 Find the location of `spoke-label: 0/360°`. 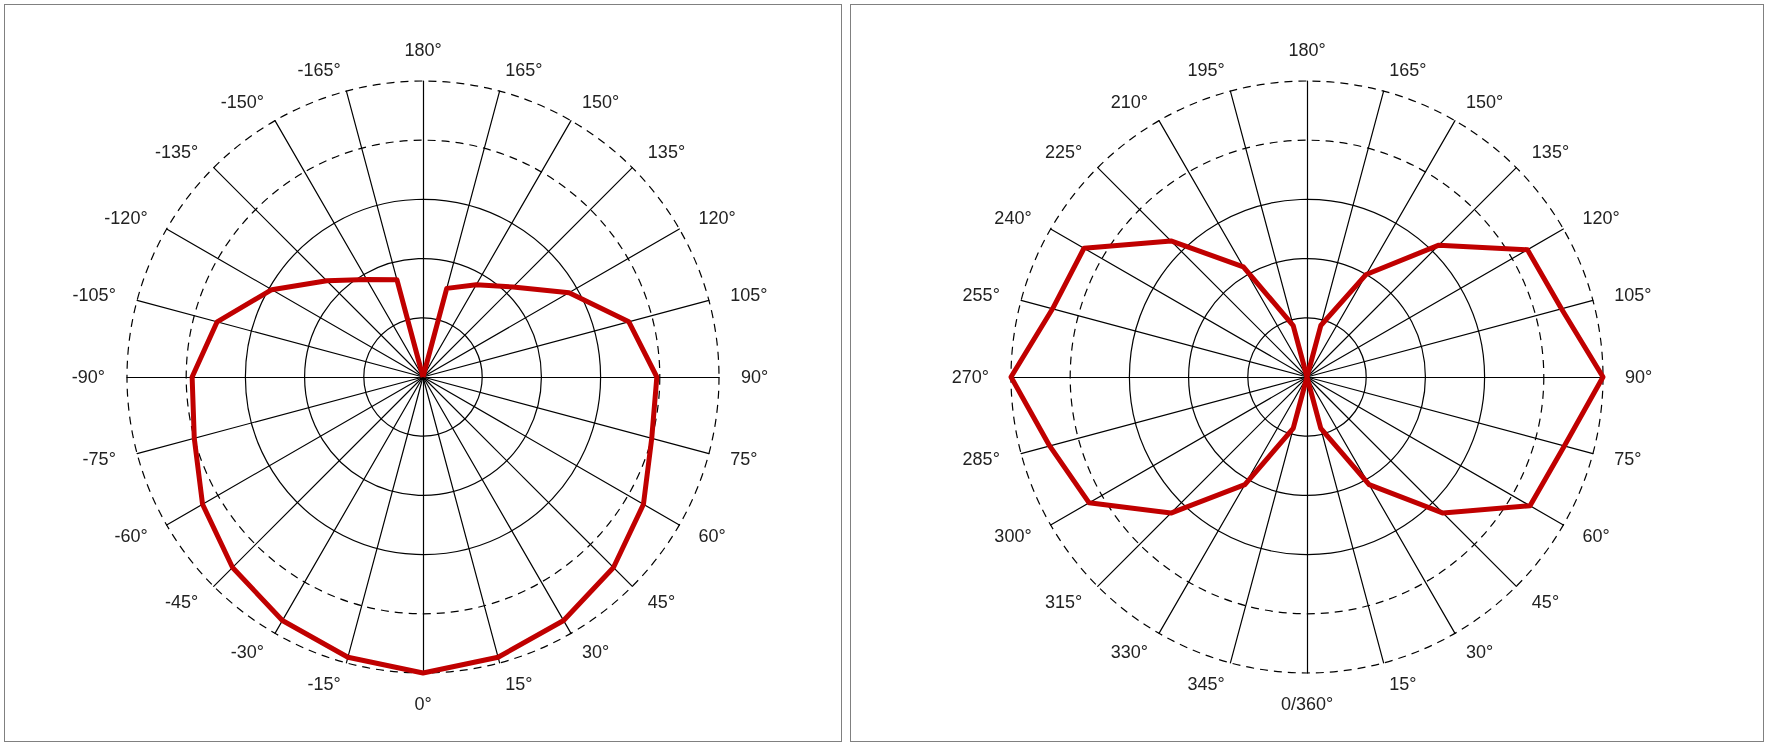

spoke-label: 0/360° is located at coordinates (1307, 704).